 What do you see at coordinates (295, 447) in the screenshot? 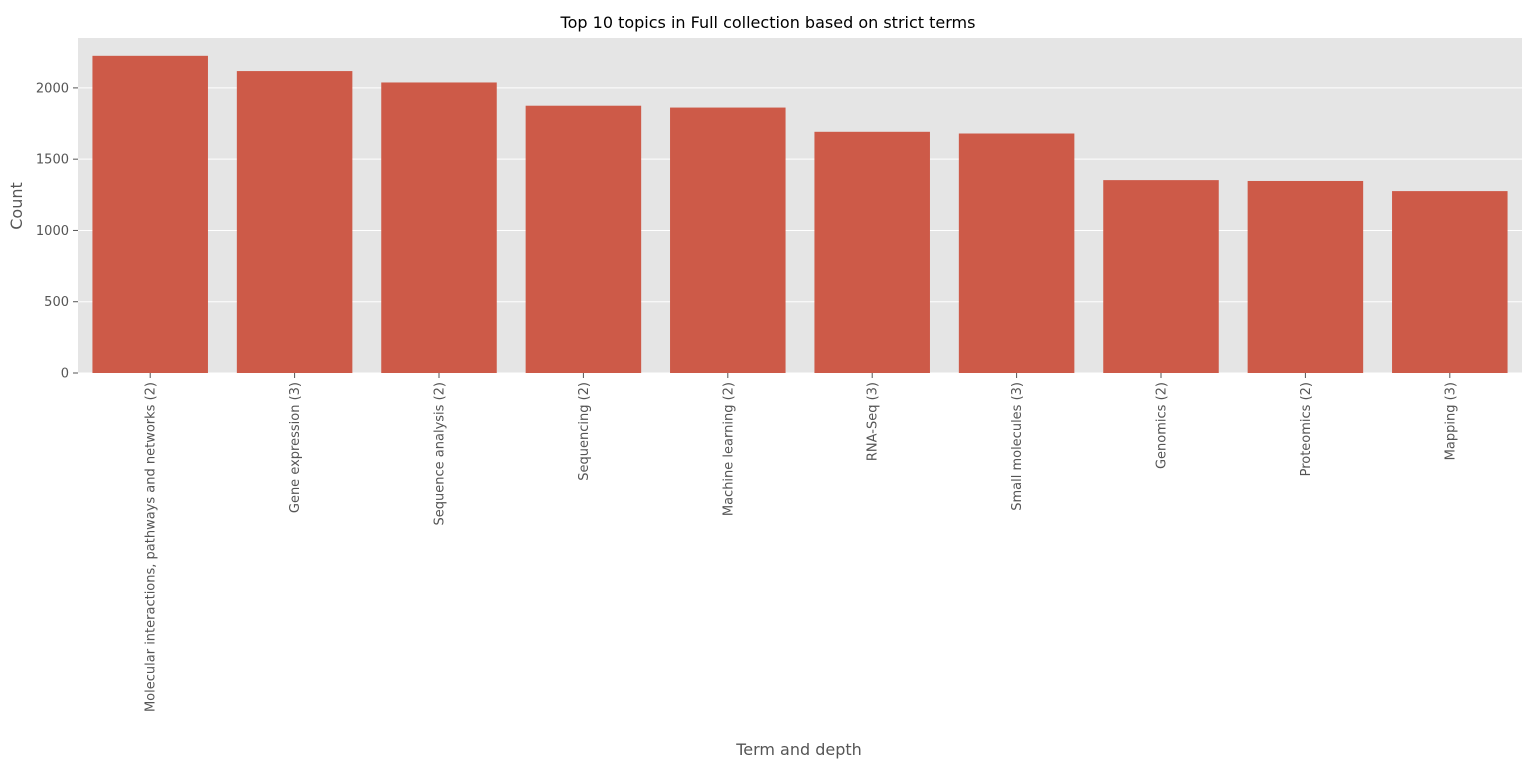
I see `x-tick-label: Gene expression (3)` at bounding box center [295, 447].